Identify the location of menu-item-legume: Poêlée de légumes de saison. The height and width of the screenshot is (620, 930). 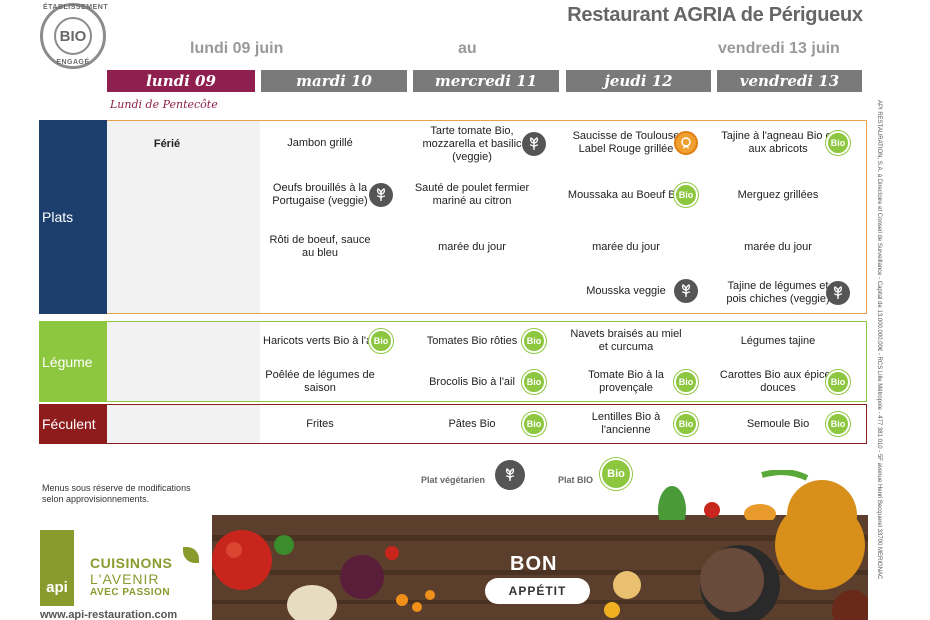
(320, 381).